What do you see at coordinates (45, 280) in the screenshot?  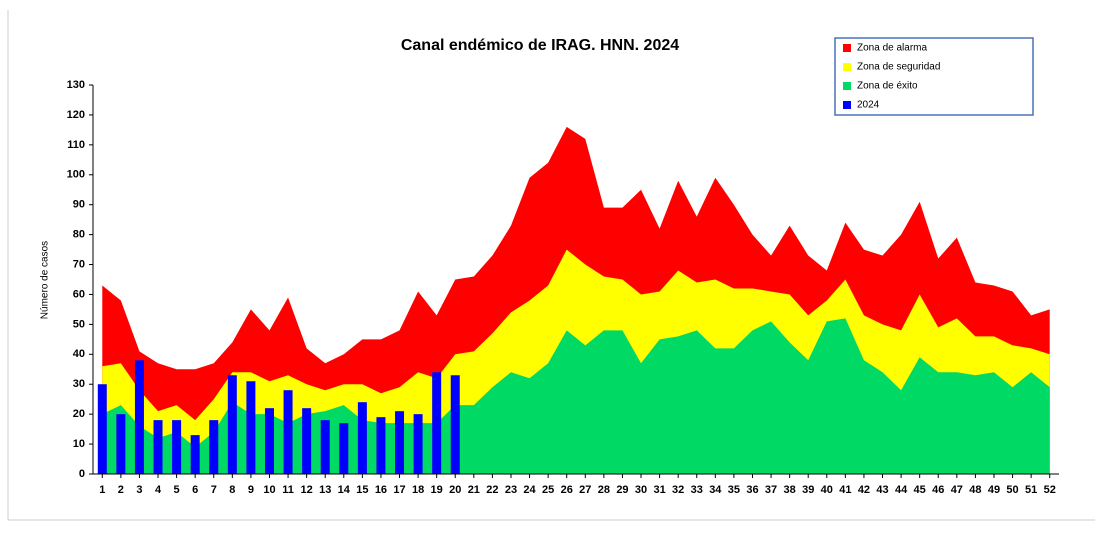 I see `y-axis-label: Número de casos` at bounding box center [45, 280].